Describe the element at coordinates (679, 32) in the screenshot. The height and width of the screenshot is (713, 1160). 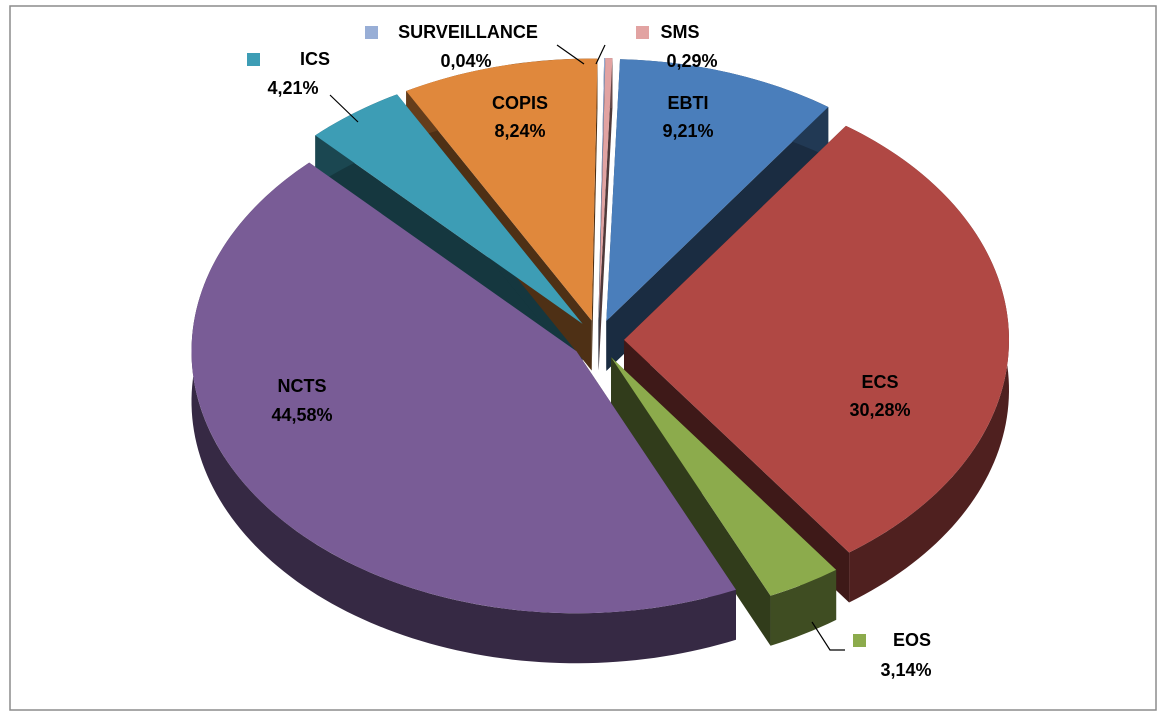
I see `category-label: SMS` at that location.